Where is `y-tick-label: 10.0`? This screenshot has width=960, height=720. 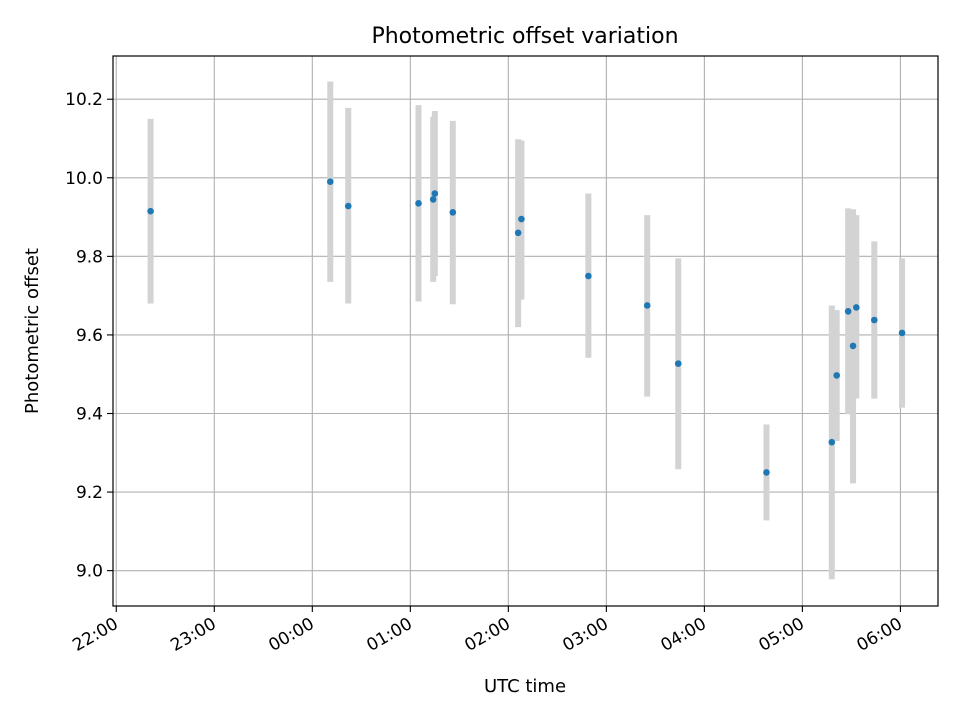 y-tick-label: 10.0 is located at coordinates (84, 179).